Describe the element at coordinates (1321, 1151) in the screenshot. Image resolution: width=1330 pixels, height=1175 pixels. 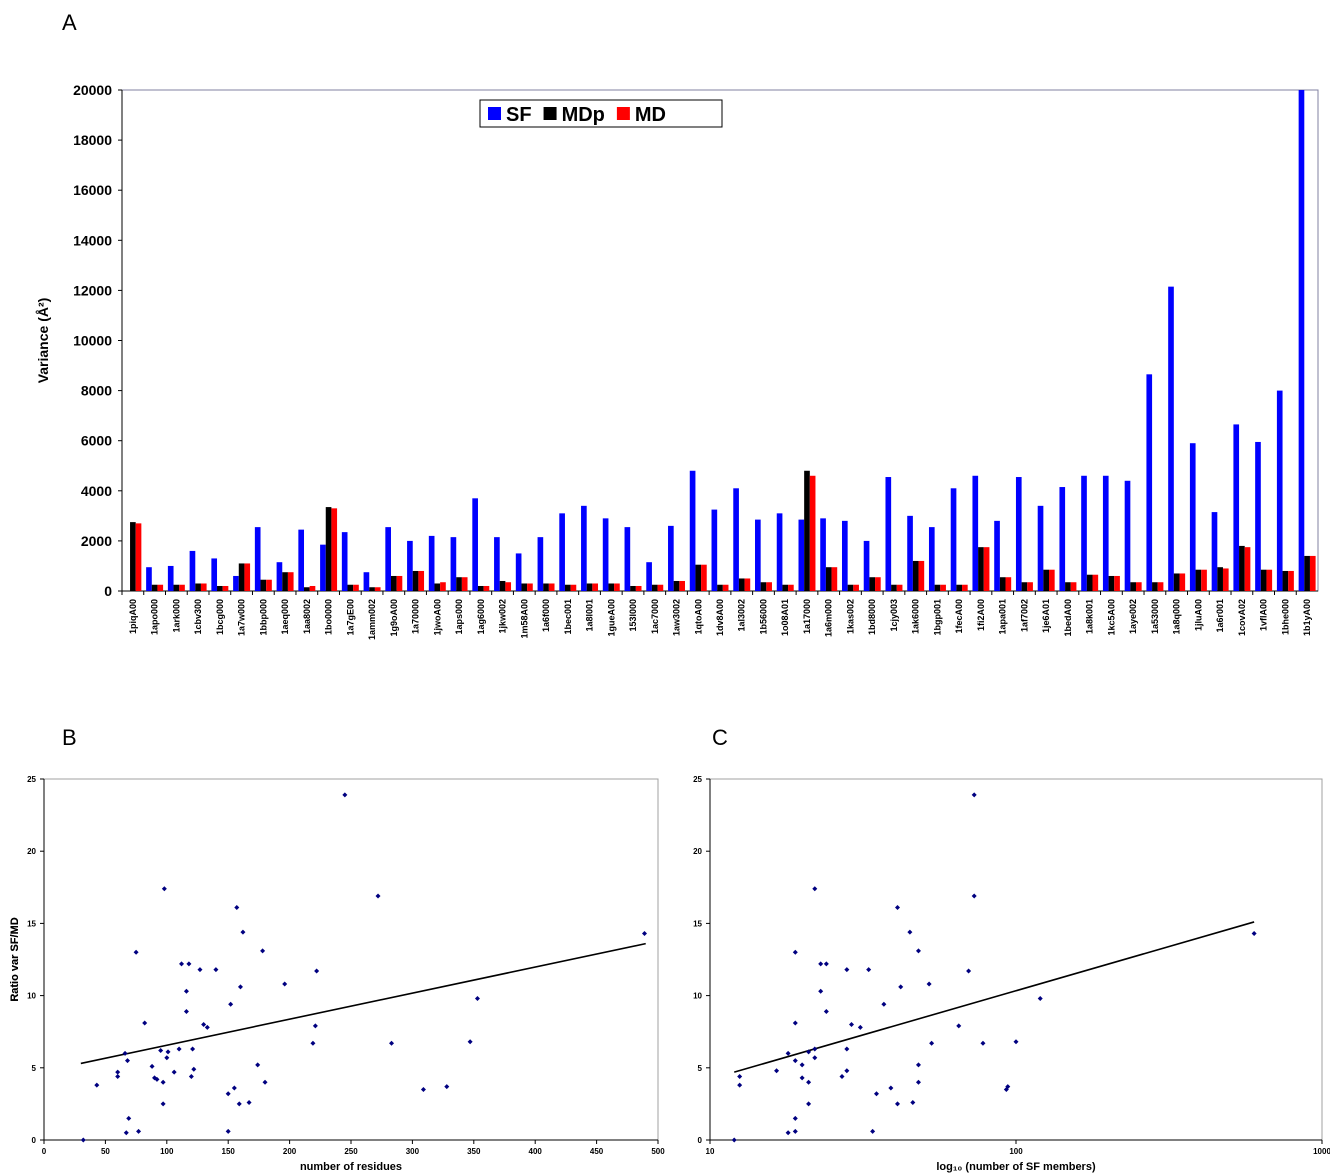
I see `x-tick-label: 1000` at that location.